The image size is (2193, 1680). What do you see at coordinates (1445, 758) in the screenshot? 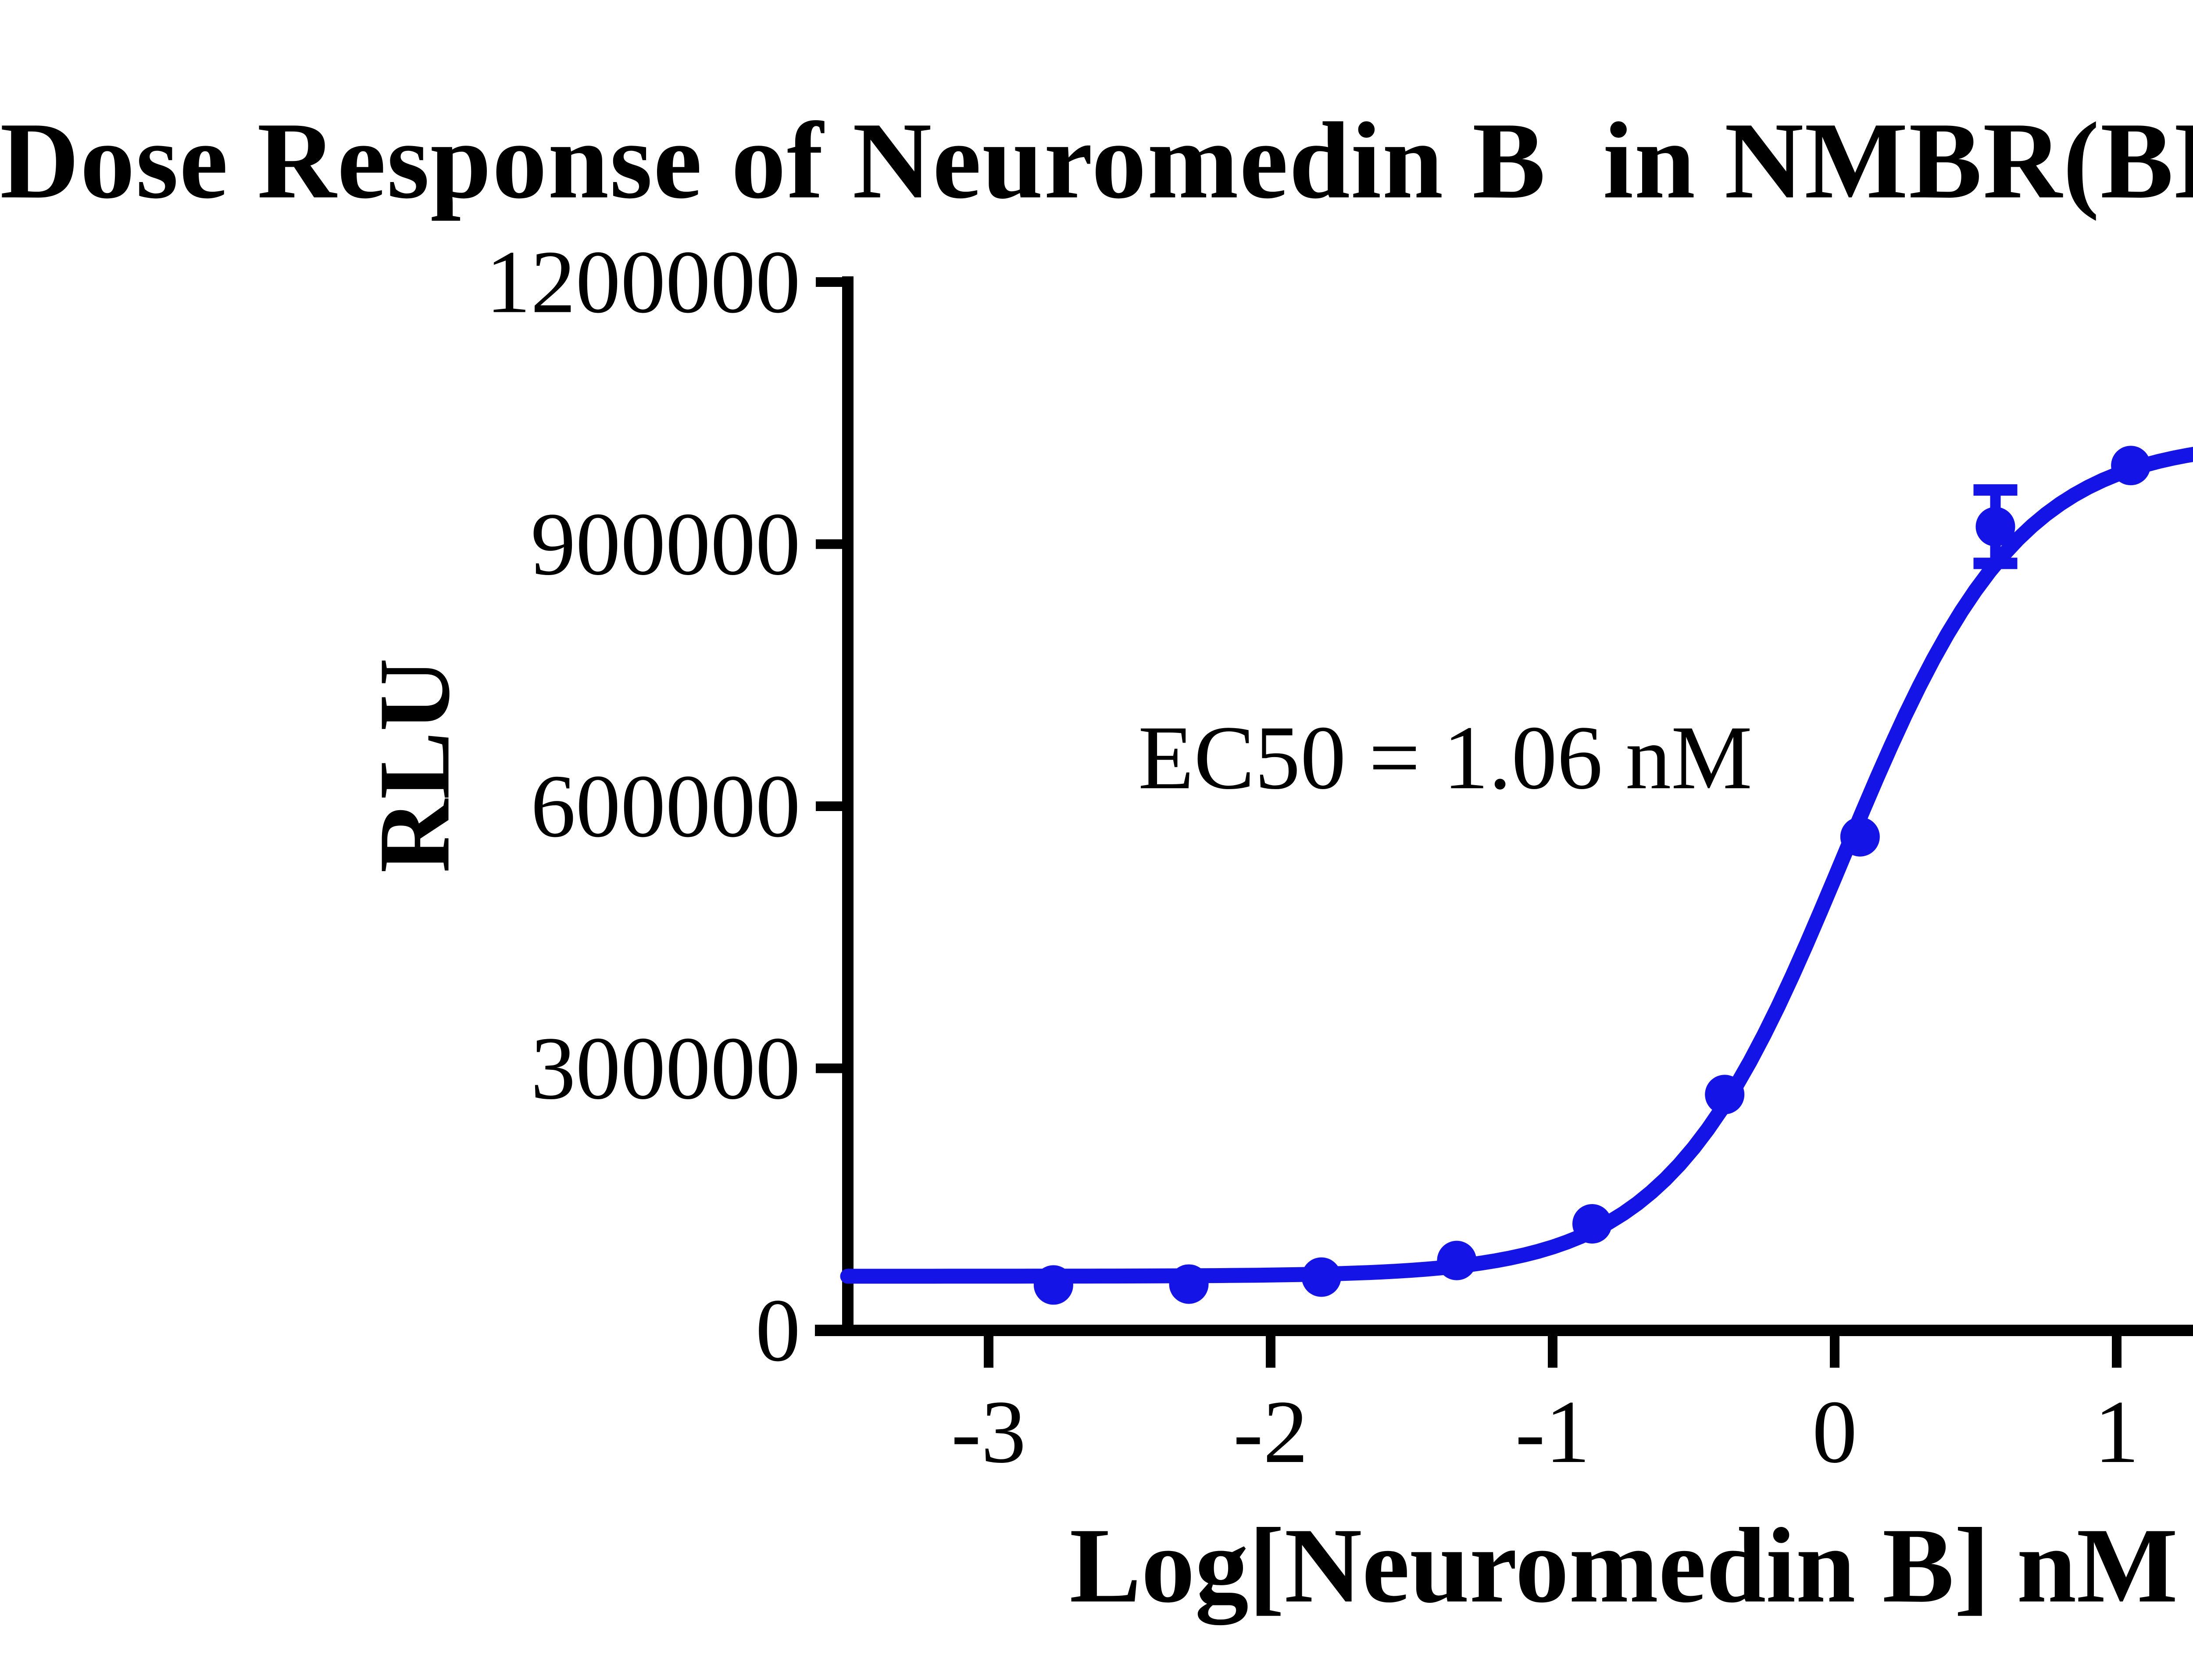
I see `ec50-annotation: EC50 = 1.06 nM` at bounding box center [1445, 758].